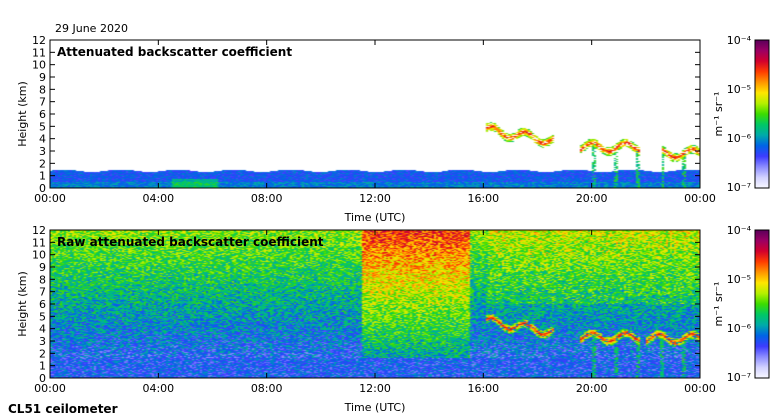 This screenshot has height=420, width=780. I want to click on panel-1-y-tick-label: 2, so click(42, 163).